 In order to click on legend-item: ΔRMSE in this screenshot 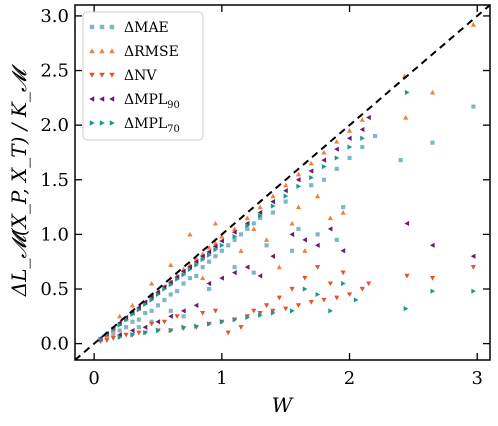, I will do `click(134, 52)`.